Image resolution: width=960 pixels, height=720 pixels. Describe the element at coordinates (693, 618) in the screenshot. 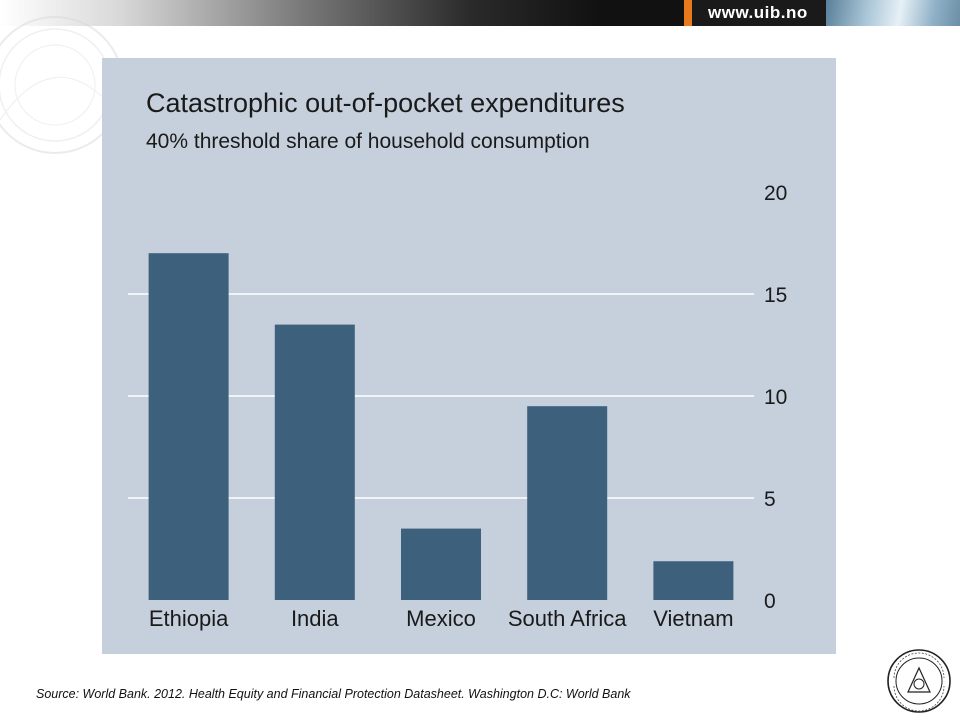

I see `x-tick-label: Vietnam` at that location.